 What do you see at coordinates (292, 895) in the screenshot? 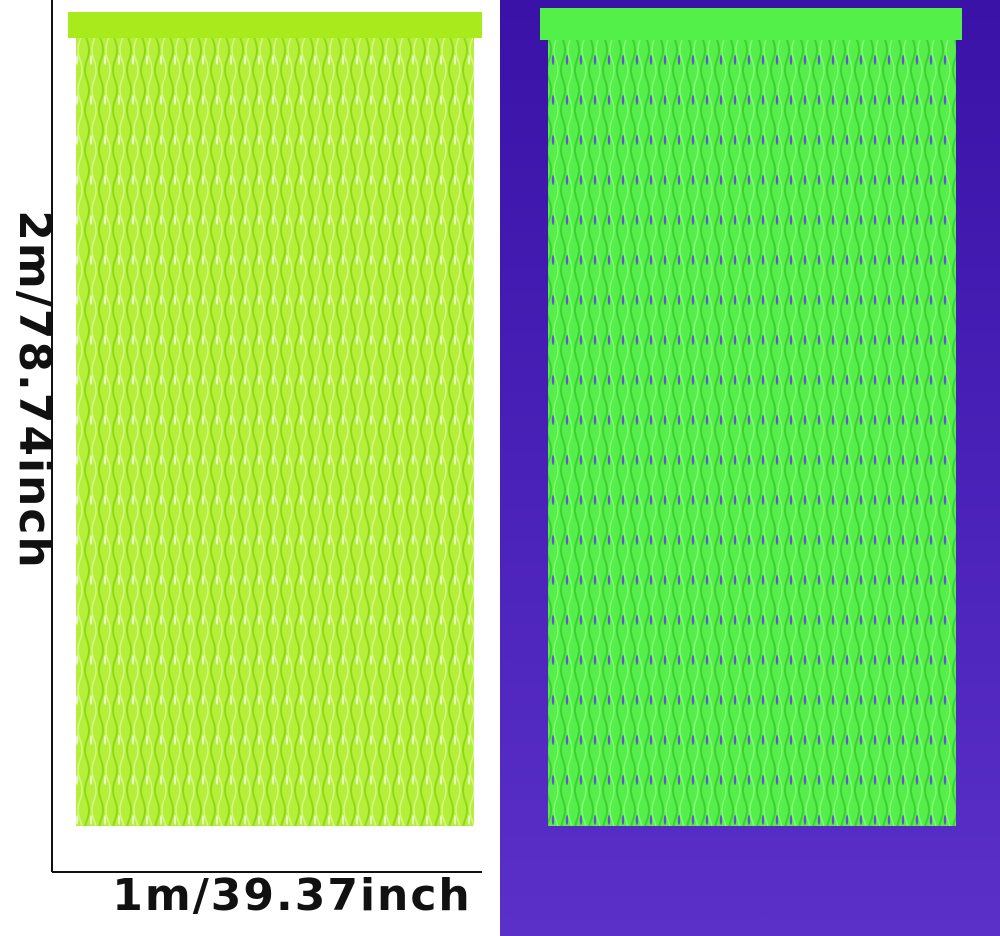
I see `width-label: 1m/39.37inch` at bounding box center [292, 895].